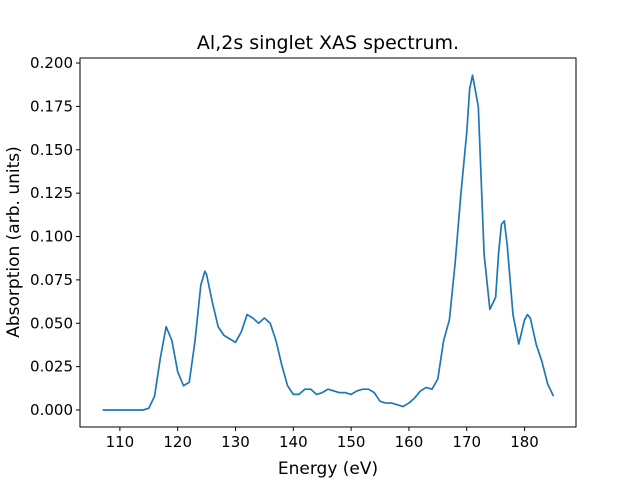  What do you see at coordinates (14, 242) in the screenshot?
I see `y-axis-label: Absorption (arb. units)` at bounding box center [14, 242].